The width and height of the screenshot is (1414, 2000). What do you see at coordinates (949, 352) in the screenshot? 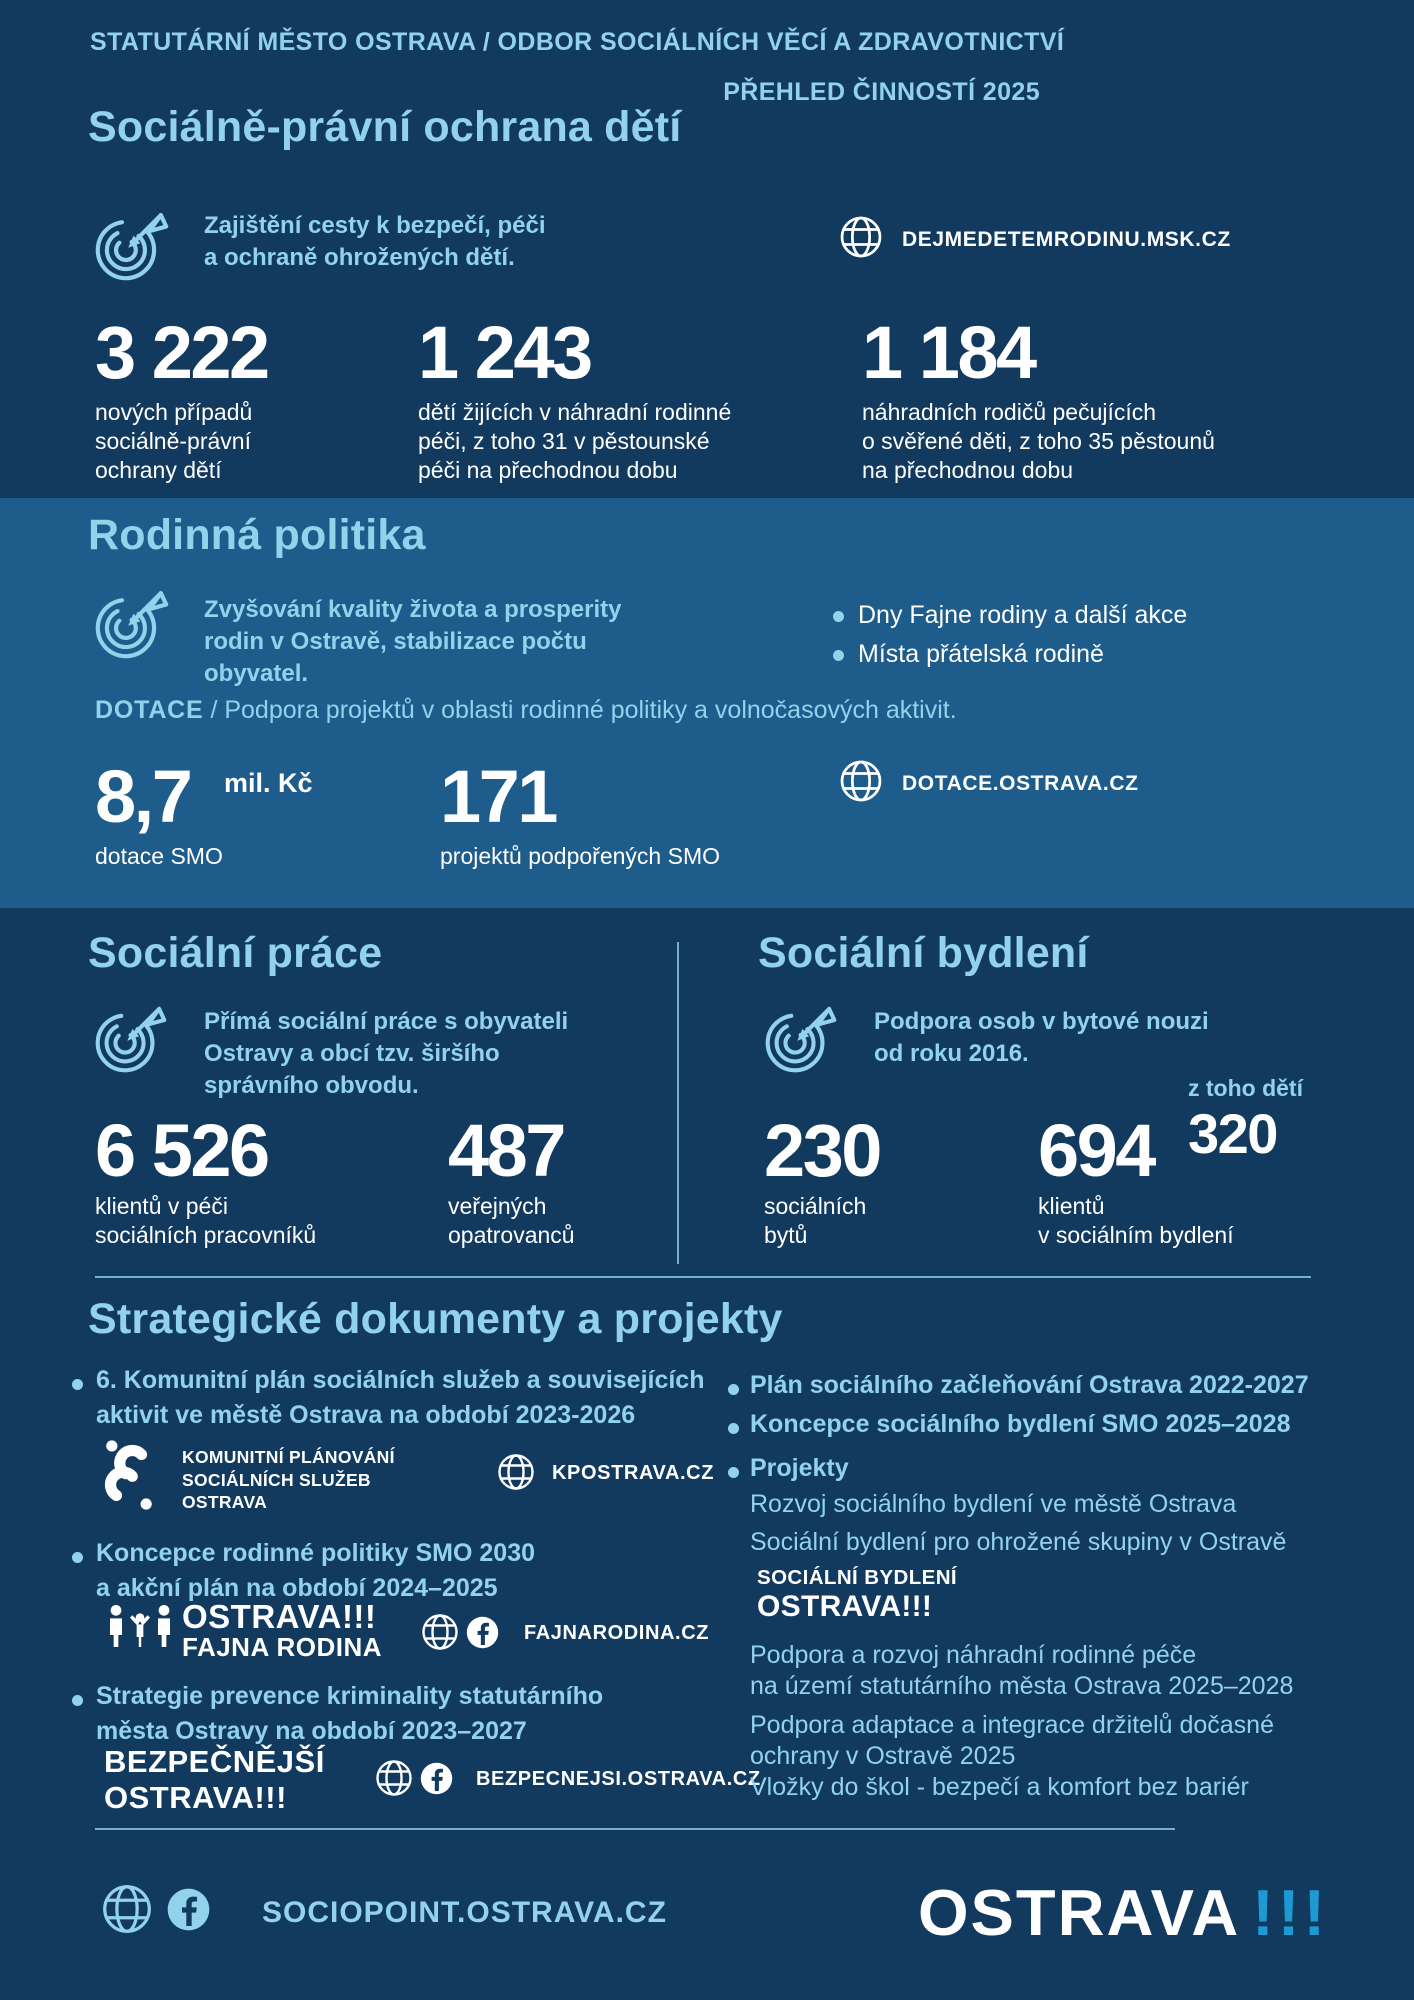
I see `stat-value: 1 184` at bounding box center [949, 352].